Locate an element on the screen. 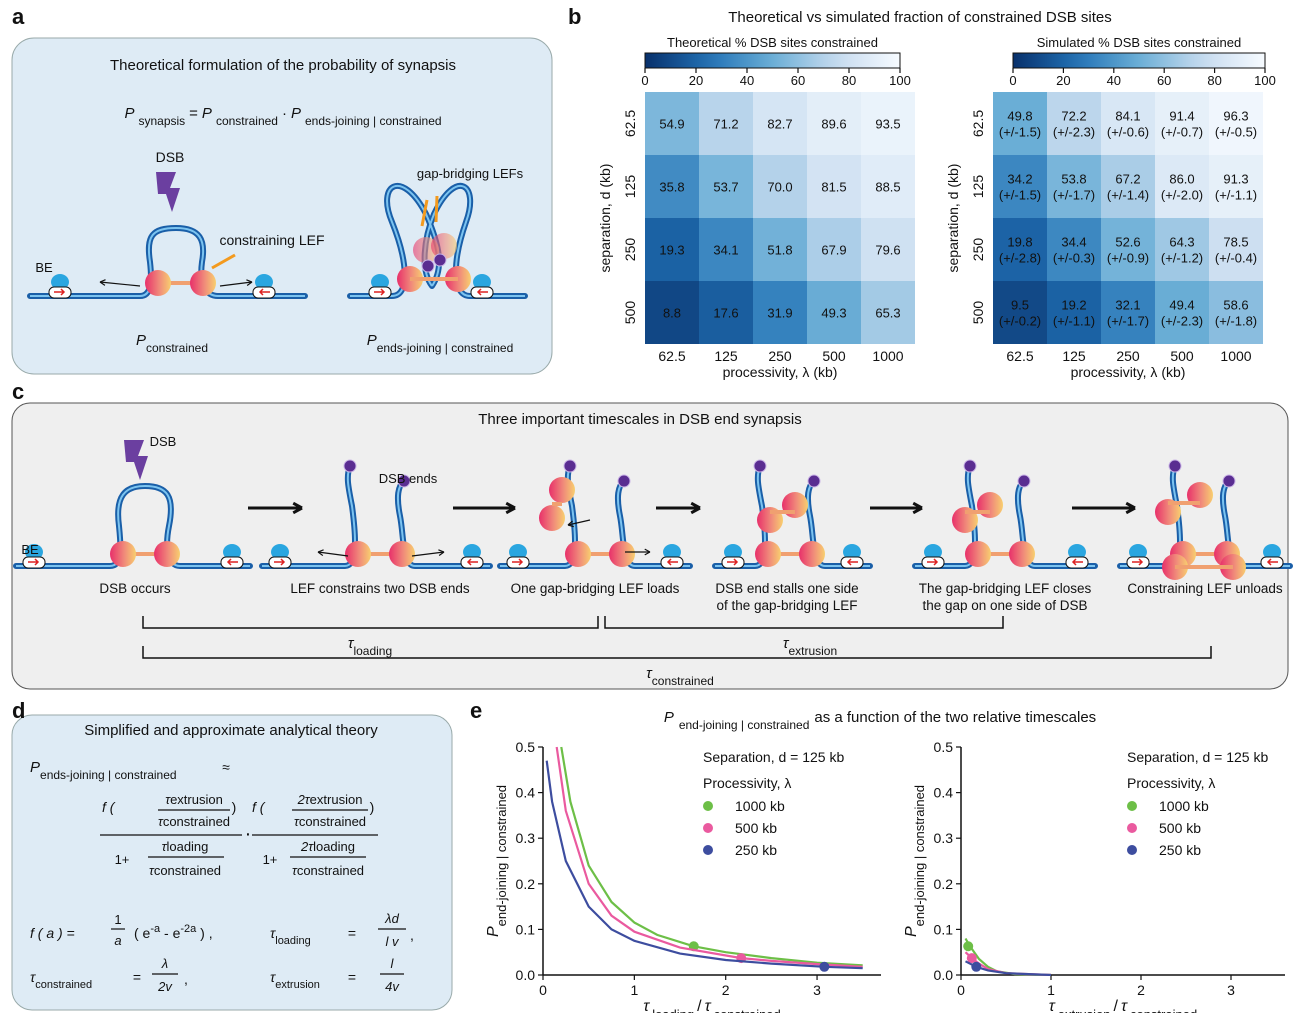 The image size is (1296, 1013). x-axis-label: processivity, λ (kb) is located at coordinates (780, 372).